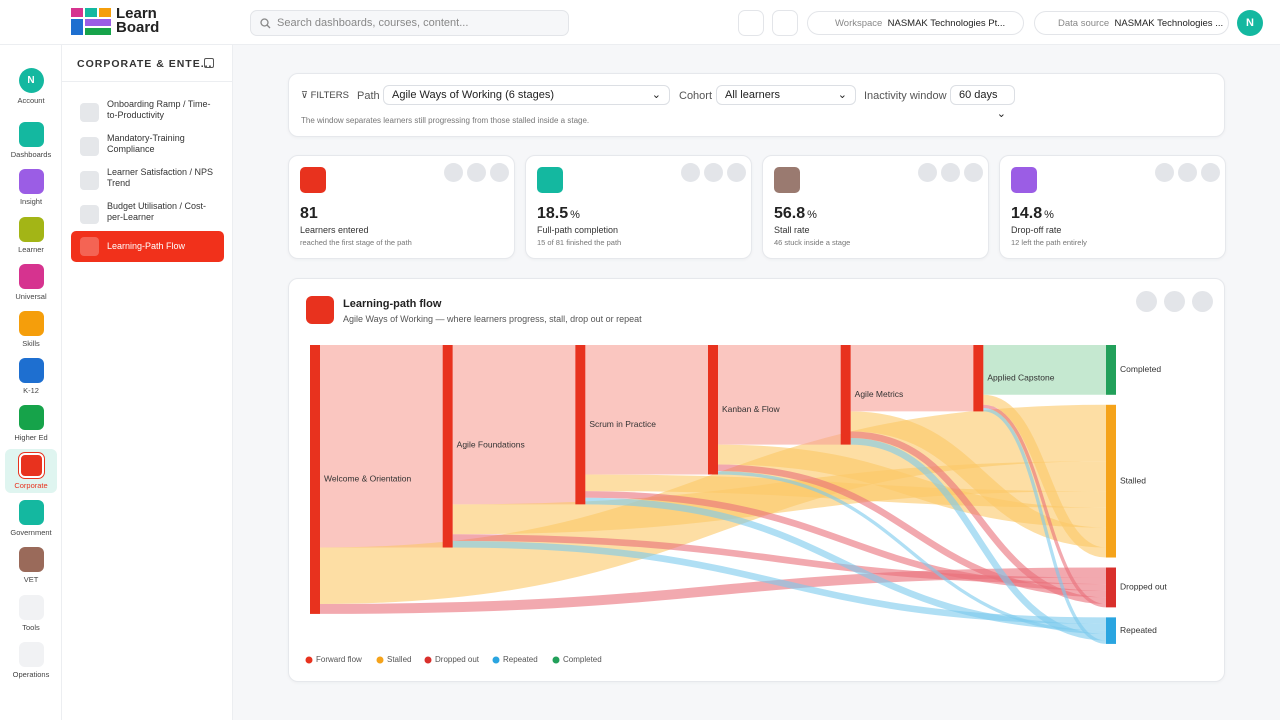 Image resolution: width=1280 pixels, height=720 pixels. Describe the element at coordinates (31, 390) in the screenshot. I see `nav-label: K-12` at that location.